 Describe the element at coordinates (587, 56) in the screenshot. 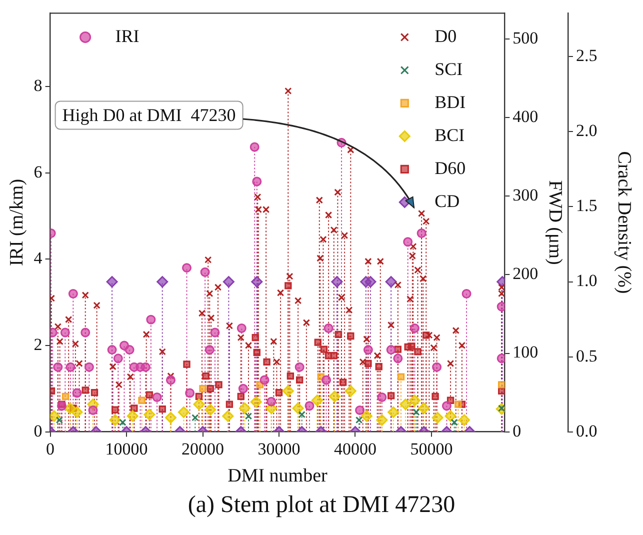

I see `y3-tick-label: 2.5` at that location.